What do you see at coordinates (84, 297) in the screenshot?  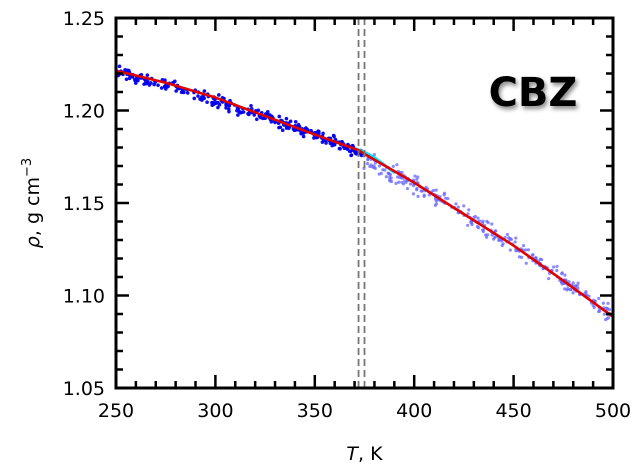 I see `y-tick-label: 1.10` at bounding box center [84, 297].